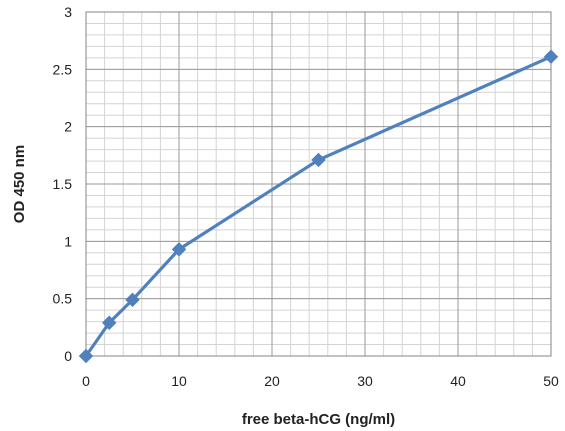 This screenshot has width=565, height=431. What do you see at coordinates (365, 381) in the screenshot?
I see `x-tick-label: 30` at bounding box center [365, 381].